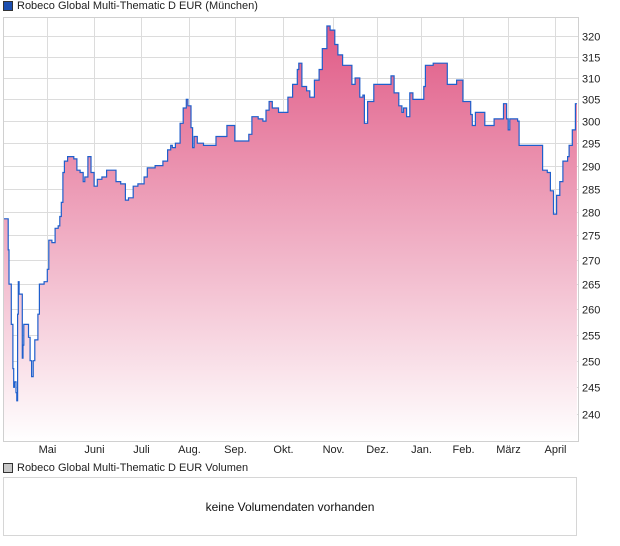  What do you see at coordinates (334, 450) in the screenshot?
I see `x-tick-label: Nov.` at bounding box center [334, 450].